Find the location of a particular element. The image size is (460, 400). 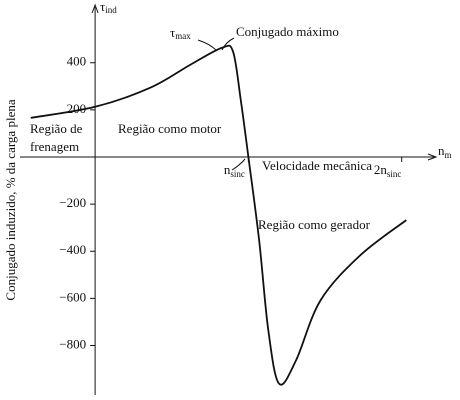

x-tick-main: 2n is located at coordinates (381, 169).